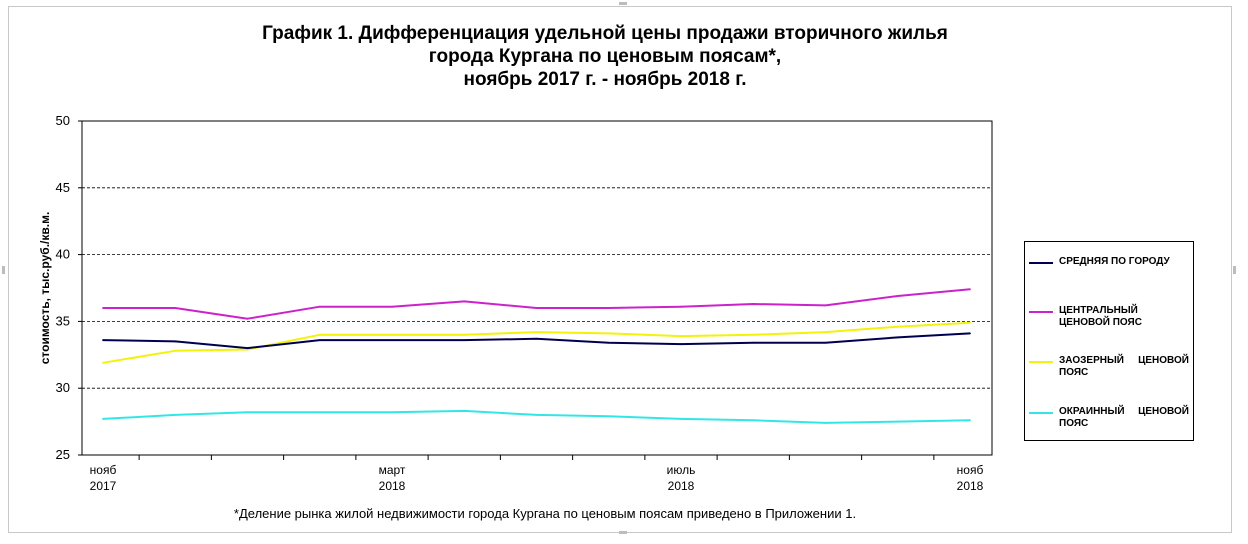  I want to click on legend-label-average: СРЕДНЯЯ ПО ГОРОДУ, so click(1114, 261).